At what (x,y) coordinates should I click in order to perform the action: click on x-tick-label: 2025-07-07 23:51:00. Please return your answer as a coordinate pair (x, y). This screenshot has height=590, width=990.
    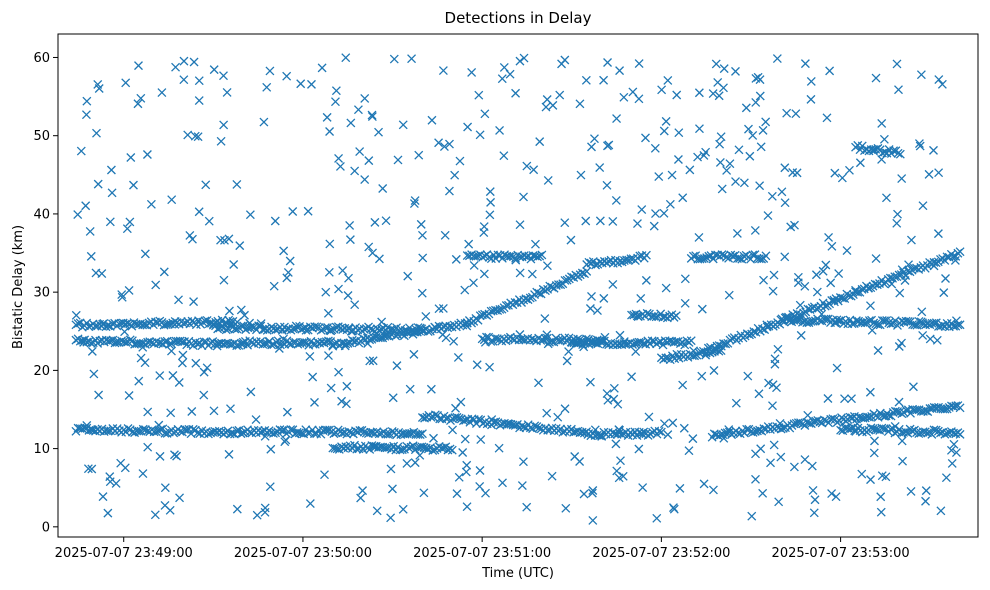
    Looking at the image, I should click on (482, 553).